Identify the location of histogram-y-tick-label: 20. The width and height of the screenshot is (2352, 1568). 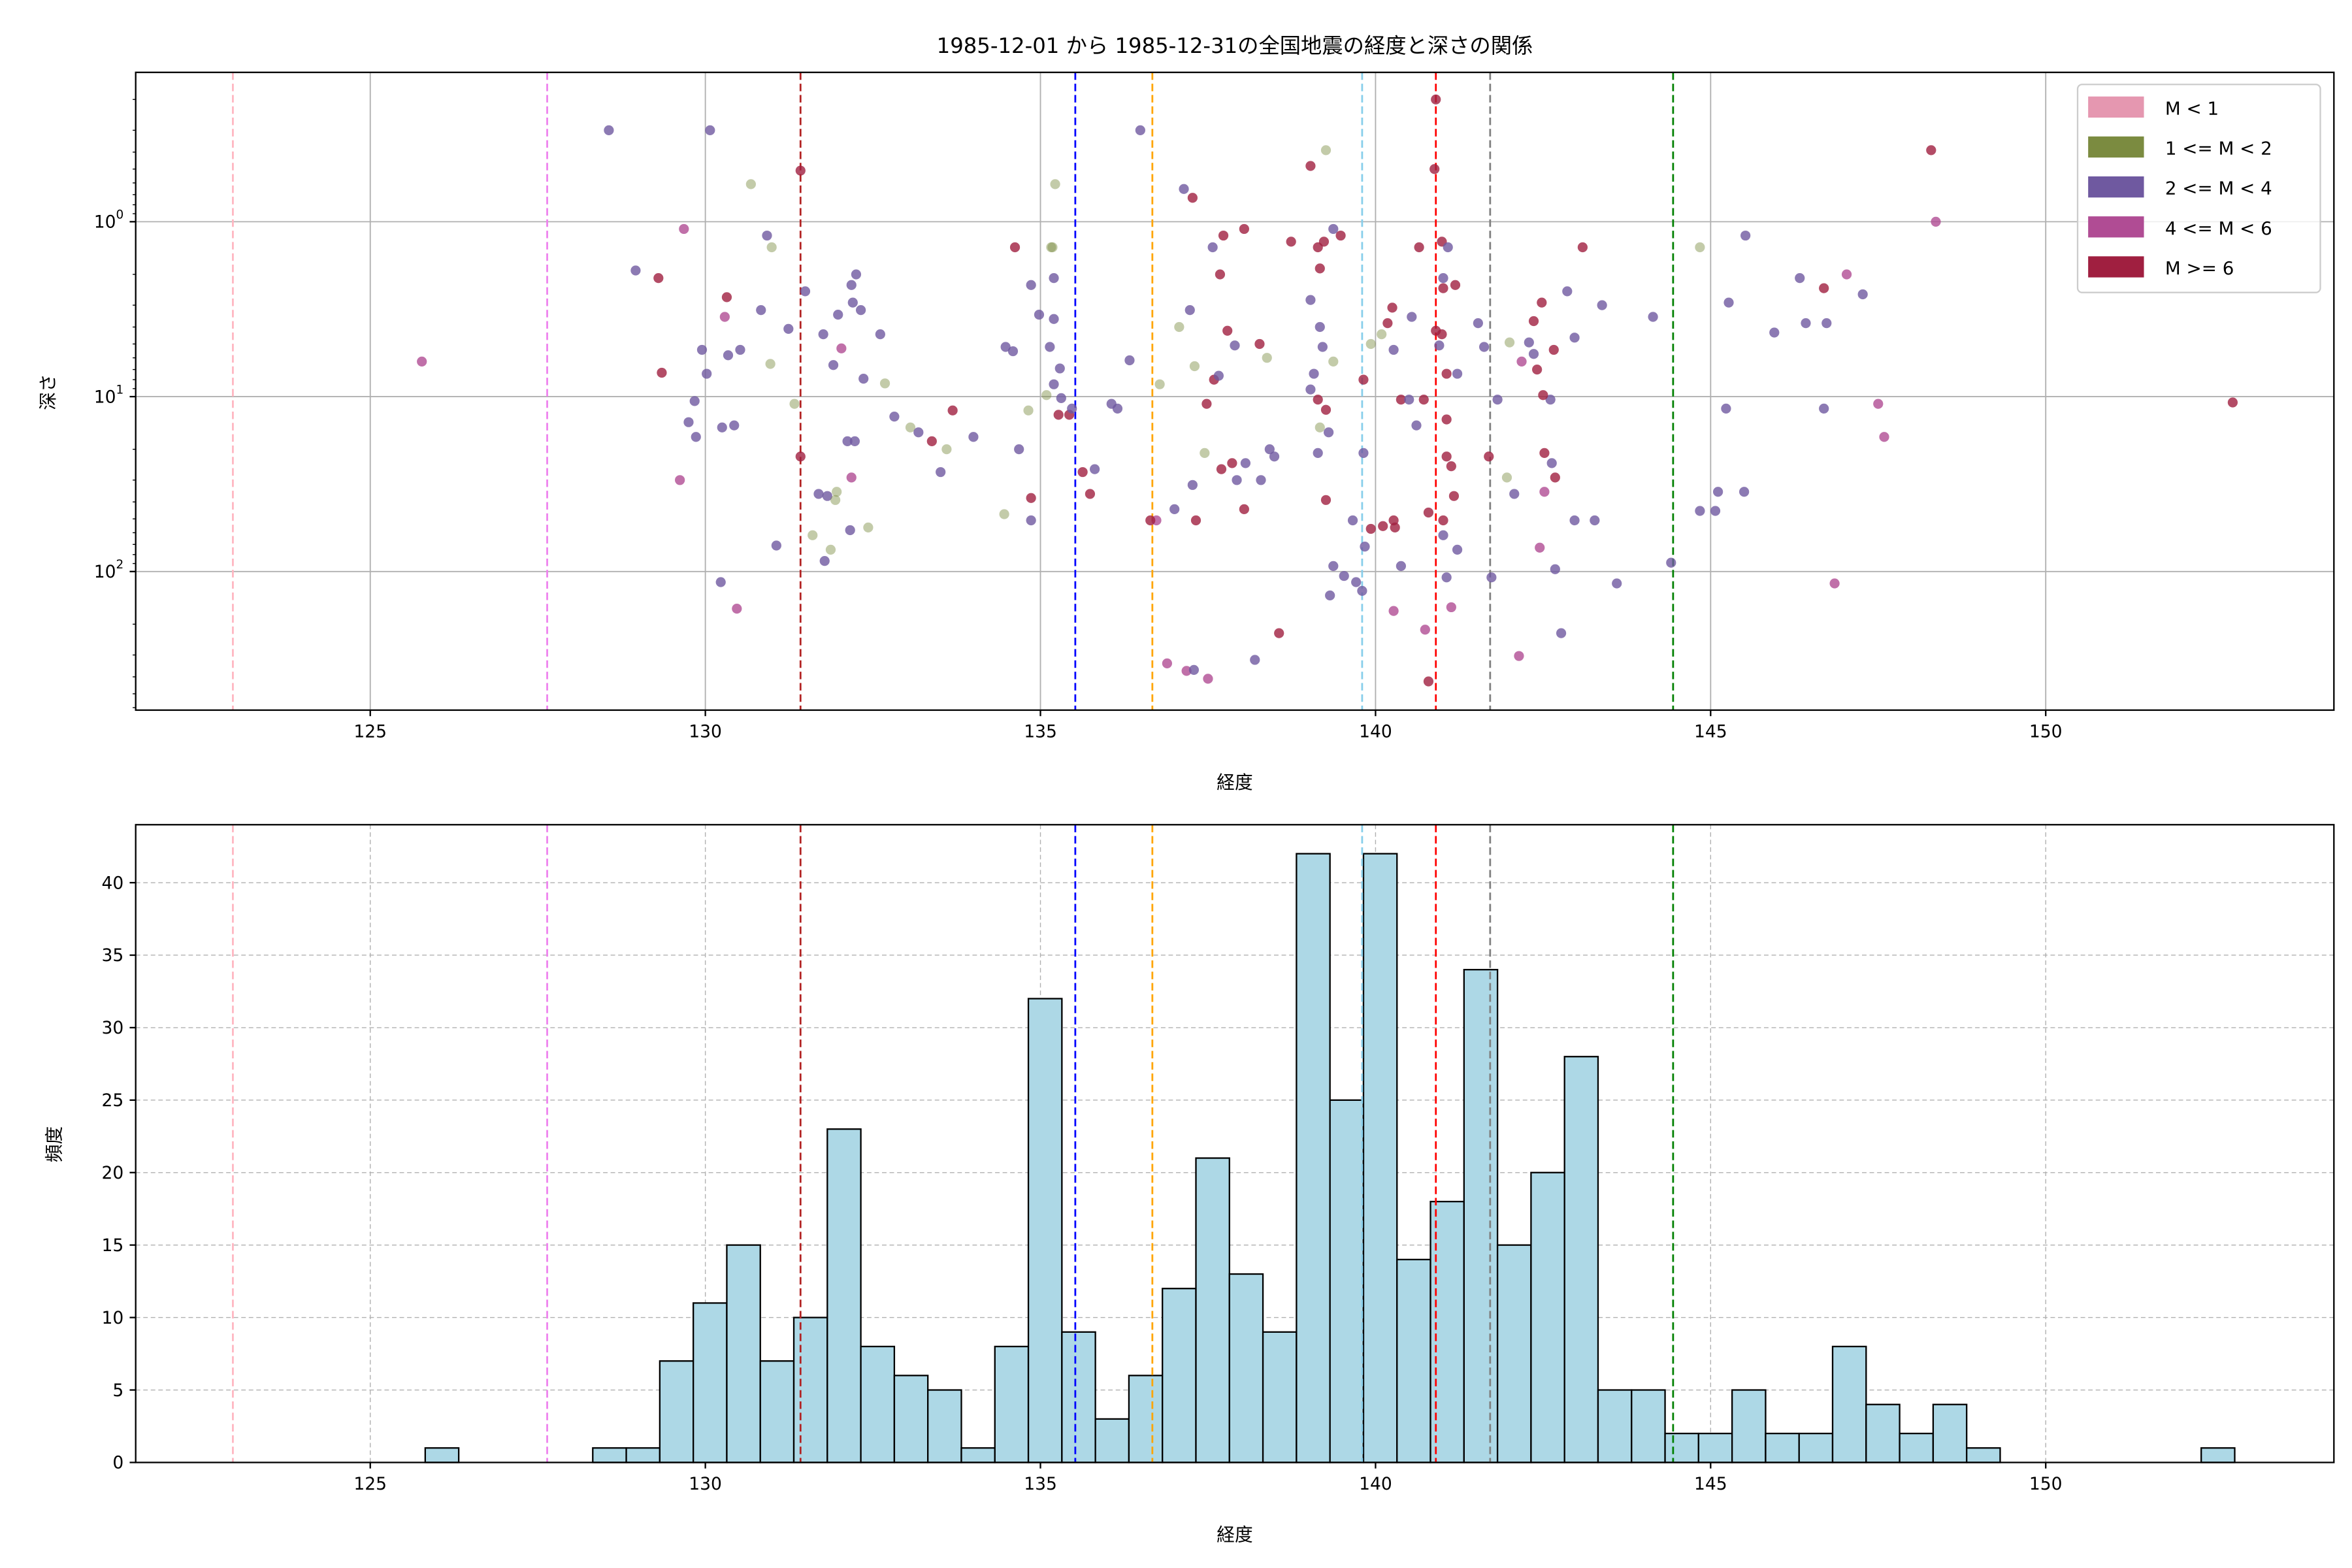
(112, 1173).